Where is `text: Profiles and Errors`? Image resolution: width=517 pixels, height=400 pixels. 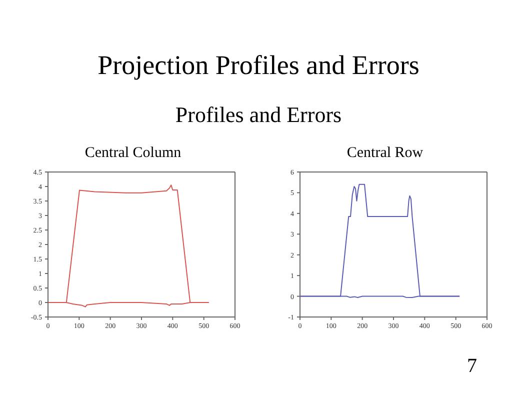 text: Profiles and Errors is located at coordinates (258, 115).